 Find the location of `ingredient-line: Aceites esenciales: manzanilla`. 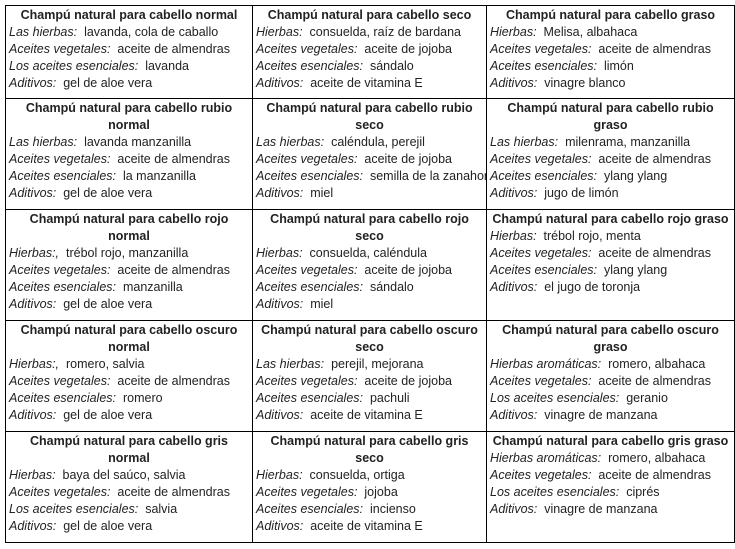

ingredient-line: Aceites esenciales: manzanilla is located at coordinates (130, 287).